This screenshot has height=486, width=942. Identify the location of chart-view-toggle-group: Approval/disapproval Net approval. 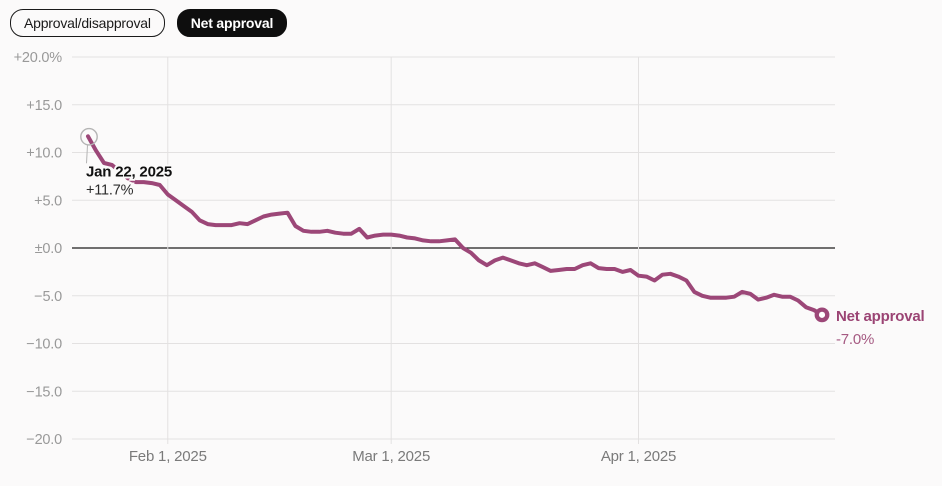
(149, 23).